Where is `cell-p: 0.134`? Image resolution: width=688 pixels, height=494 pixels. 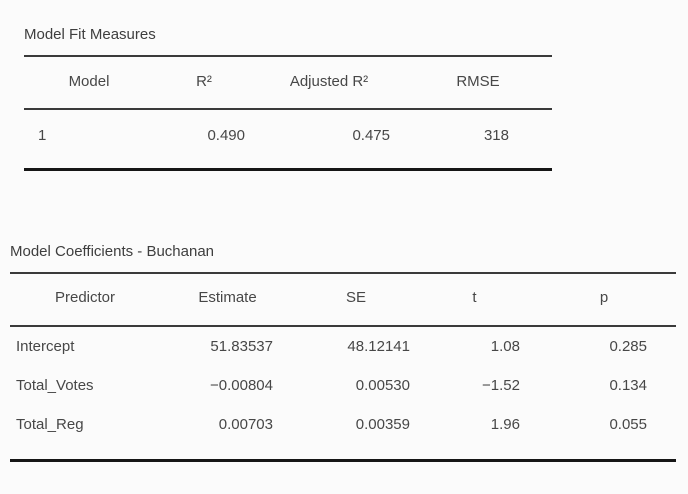 cell-p: 0.134 is located at coordinates (628, 385).